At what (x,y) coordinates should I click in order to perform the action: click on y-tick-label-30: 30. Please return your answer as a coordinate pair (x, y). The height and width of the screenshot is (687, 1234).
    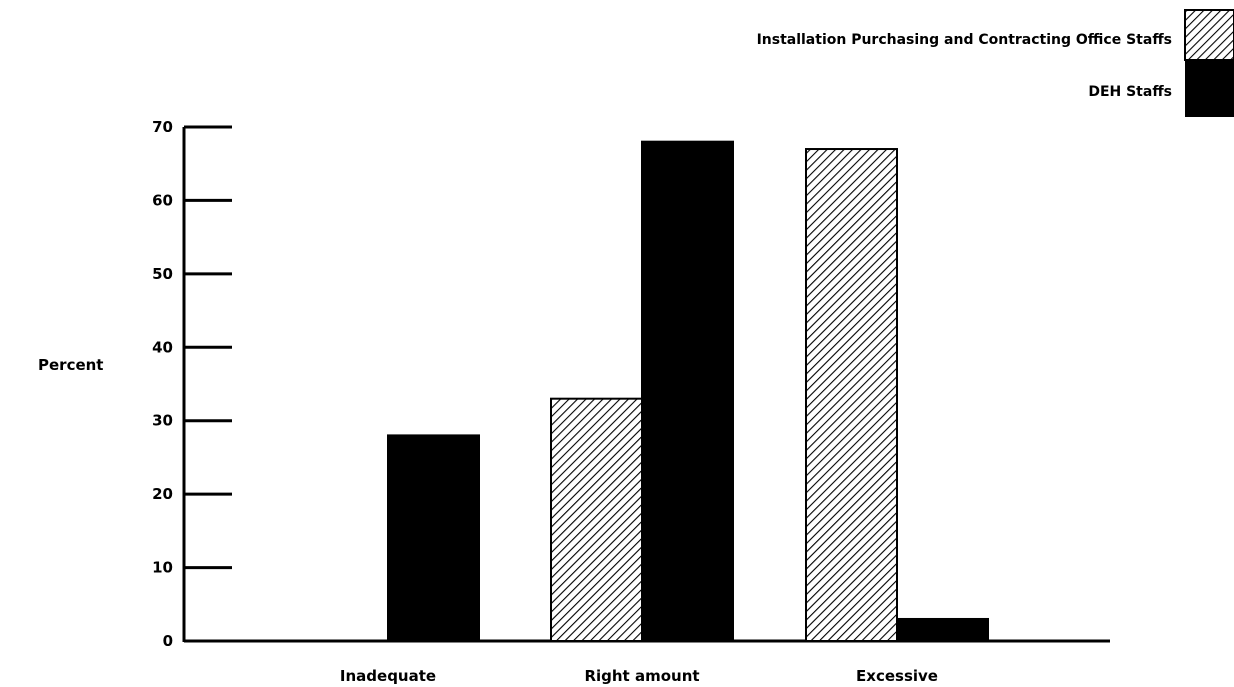
    Looking at the image, I should click on (162, 421).